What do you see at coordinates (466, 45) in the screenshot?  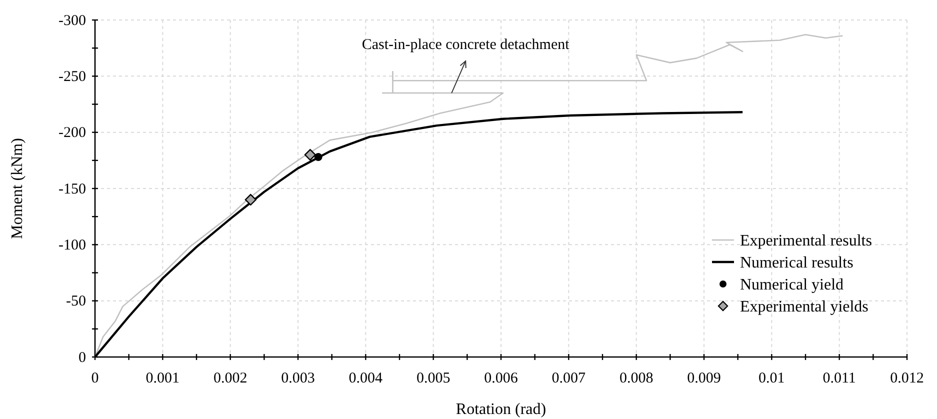 I see `annotation: Cast-in-place concrete detachment` at bounding box center [466, 45].